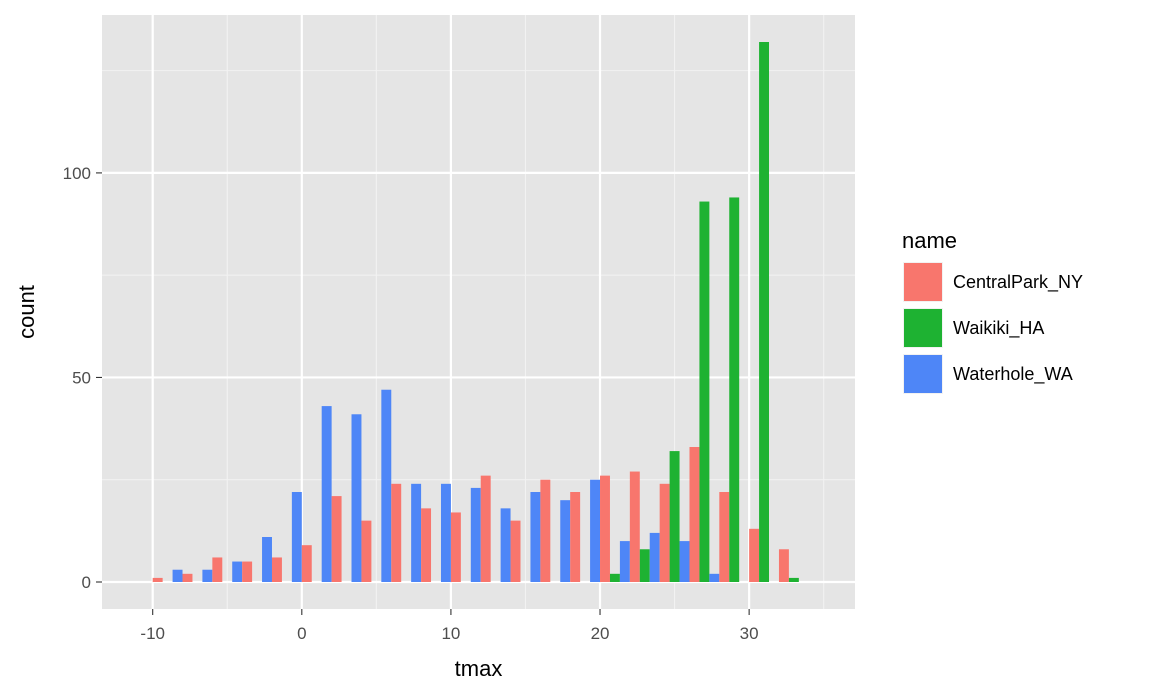 The height and width of the screenshot is (691, 1152). Describe the element at coordinates (77, 173) in the screenshot. I see `y-tick-label: 100` at that location.